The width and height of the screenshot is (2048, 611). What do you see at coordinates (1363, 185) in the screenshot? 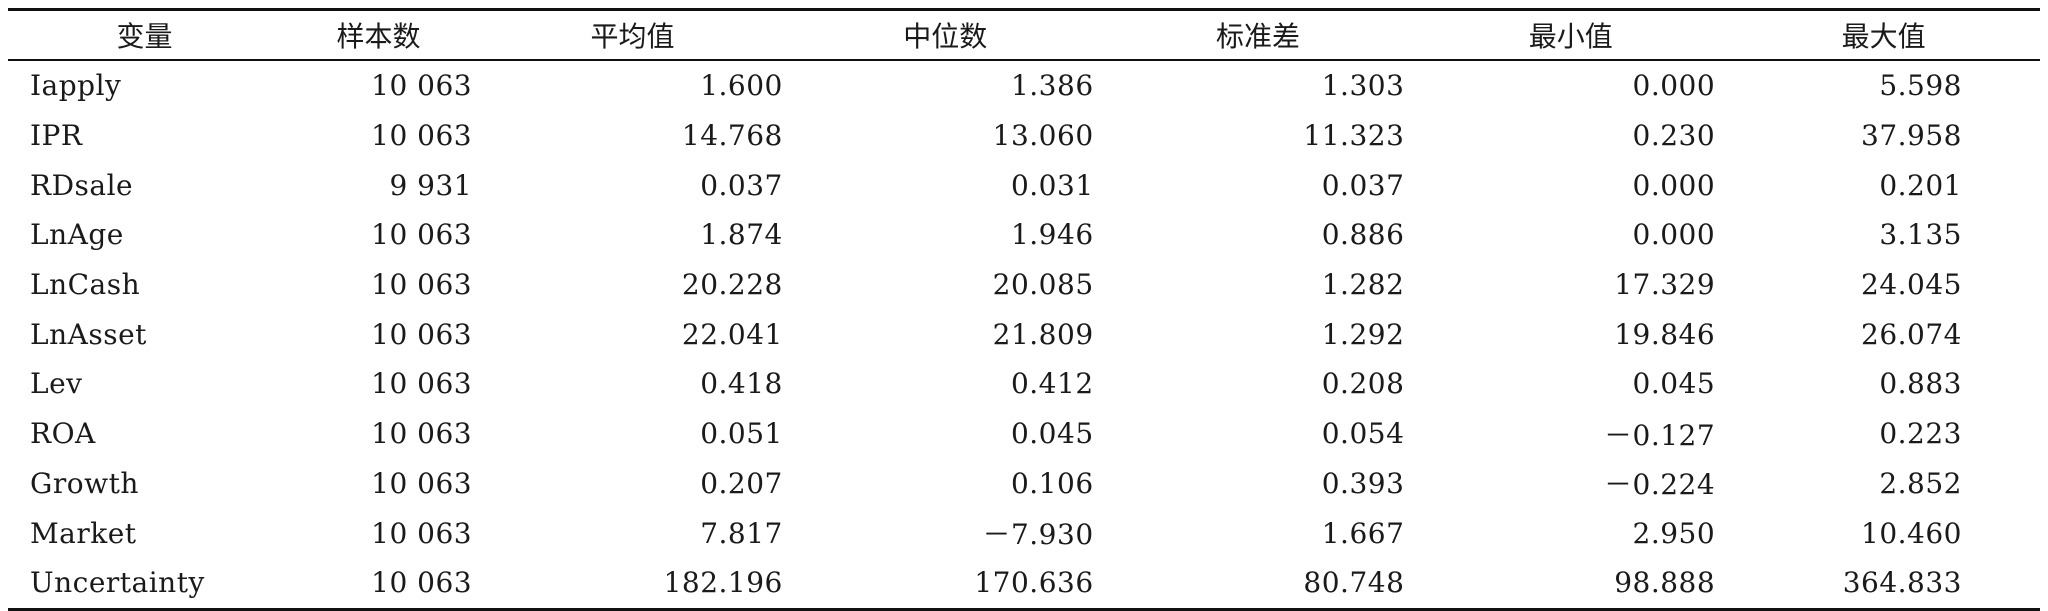
I see `std-dev-cell: 0.037` at bounding box center [1363, 185].